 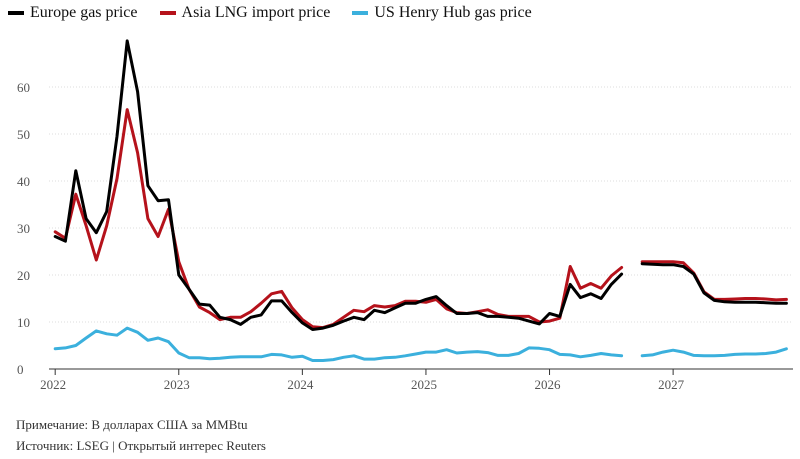 What do you see at coordinates (177, 384) in the screenshot?
I see `x-tick-label: 2023` at bounding box center [177, 384].